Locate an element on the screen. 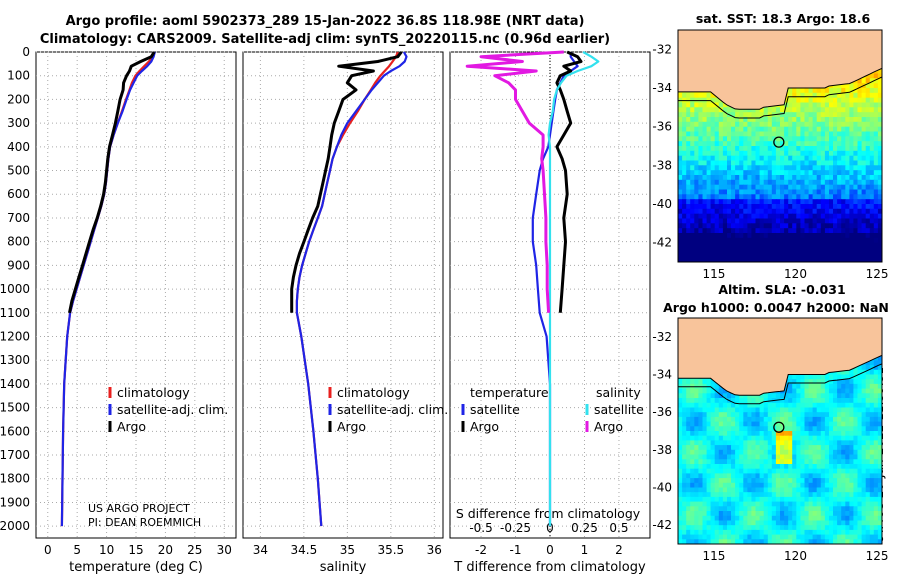 The width and height of the screenshot is (900, 580). x-tick-label: -2 is located at coordinates (481, 550).